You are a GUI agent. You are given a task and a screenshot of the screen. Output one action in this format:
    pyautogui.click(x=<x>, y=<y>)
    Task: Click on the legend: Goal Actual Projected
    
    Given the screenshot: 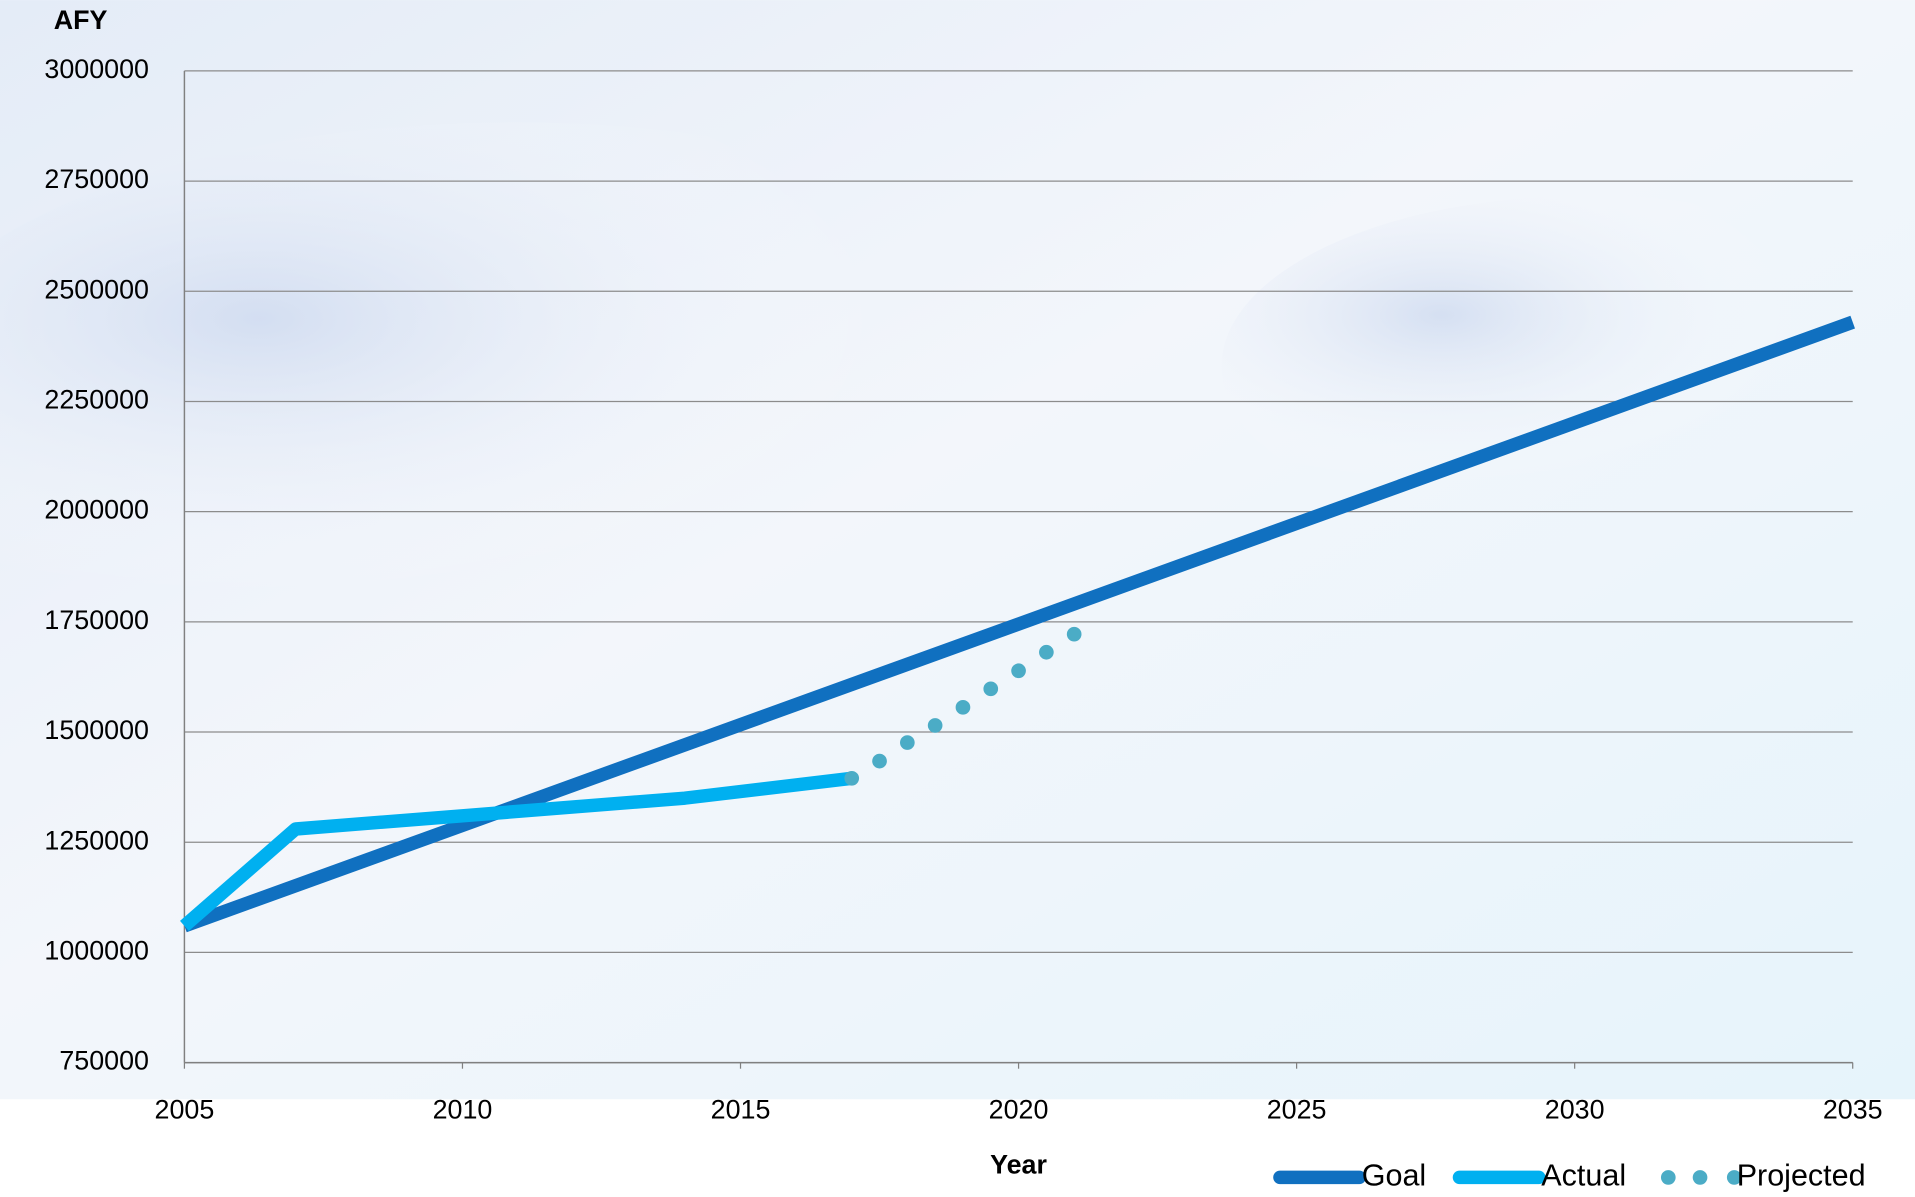 What is the action you would take?
    pyautogui.click(x=1569, y=1175)
    